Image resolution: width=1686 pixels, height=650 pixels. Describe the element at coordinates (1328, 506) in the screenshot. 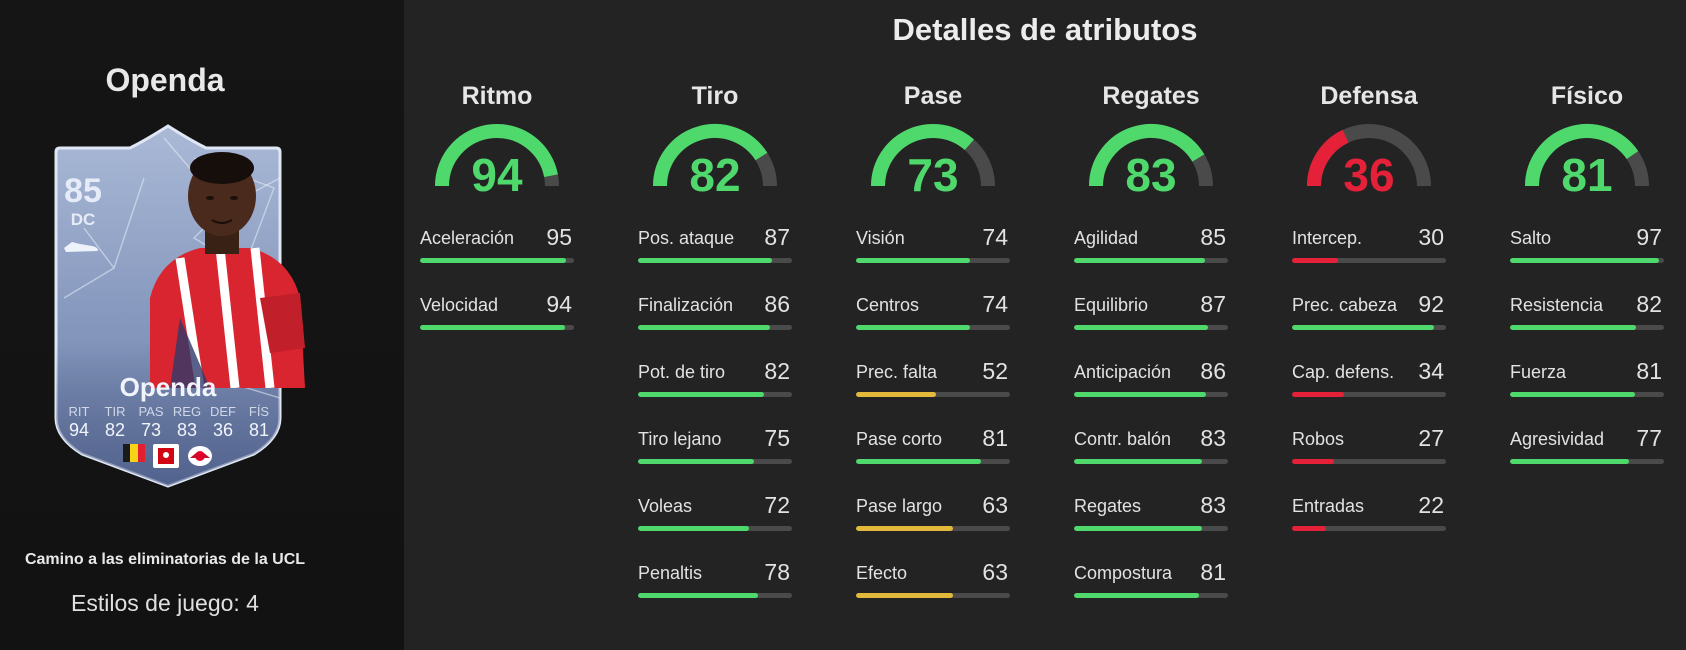

I see `attribute-label: Entradas` at that location.